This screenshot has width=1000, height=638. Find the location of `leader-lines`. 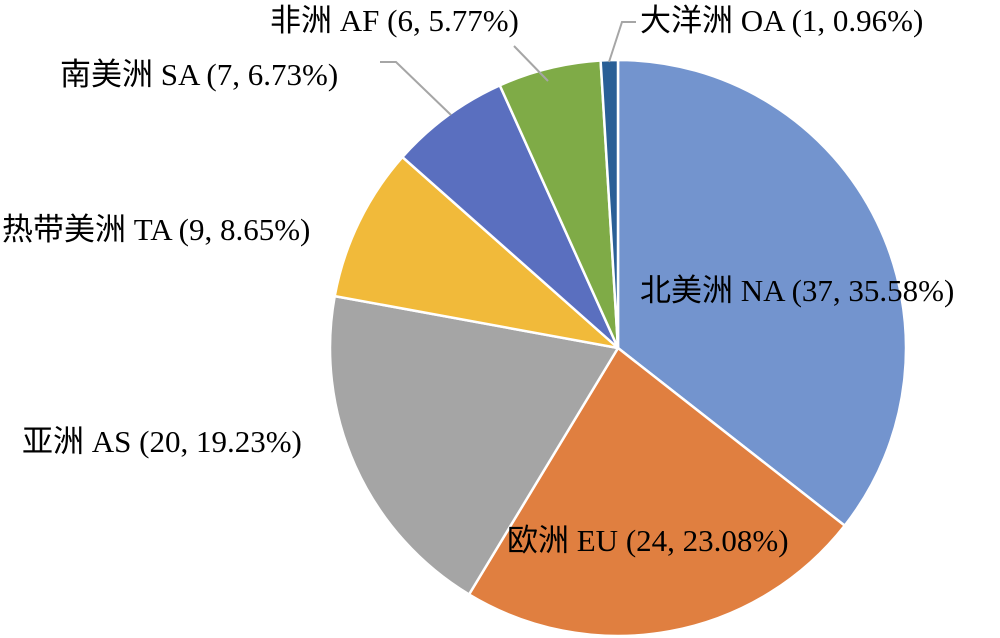

leader-lines is located at coordinates (508, 68).